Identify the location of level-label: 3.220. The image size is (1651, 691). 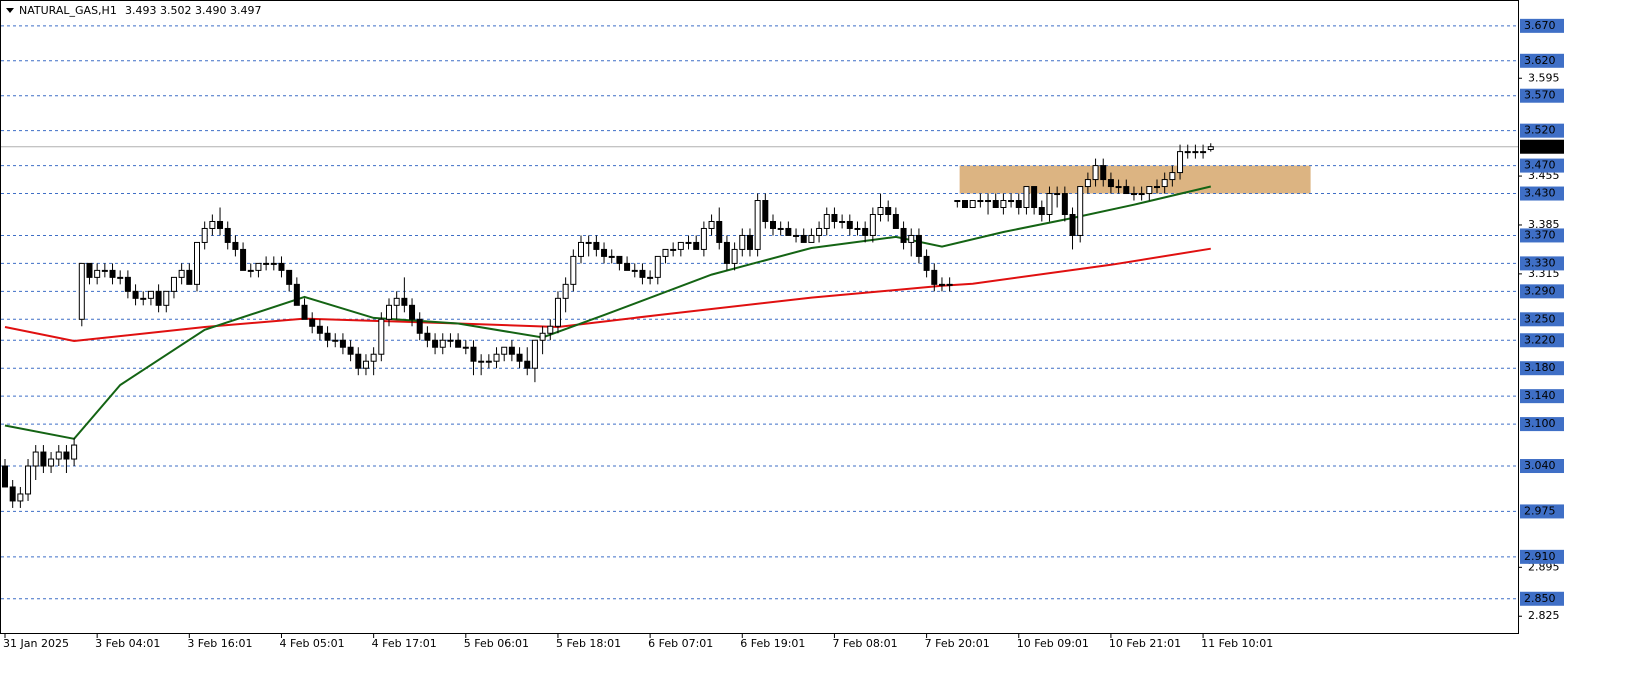
(1540, 339).